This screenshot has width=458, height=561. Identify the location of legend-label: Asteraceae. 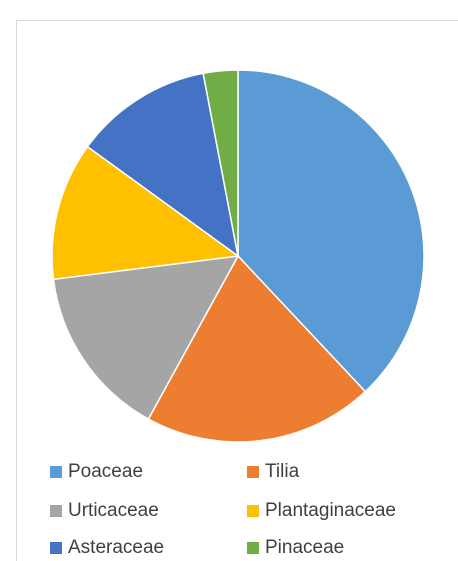
(116, 547).